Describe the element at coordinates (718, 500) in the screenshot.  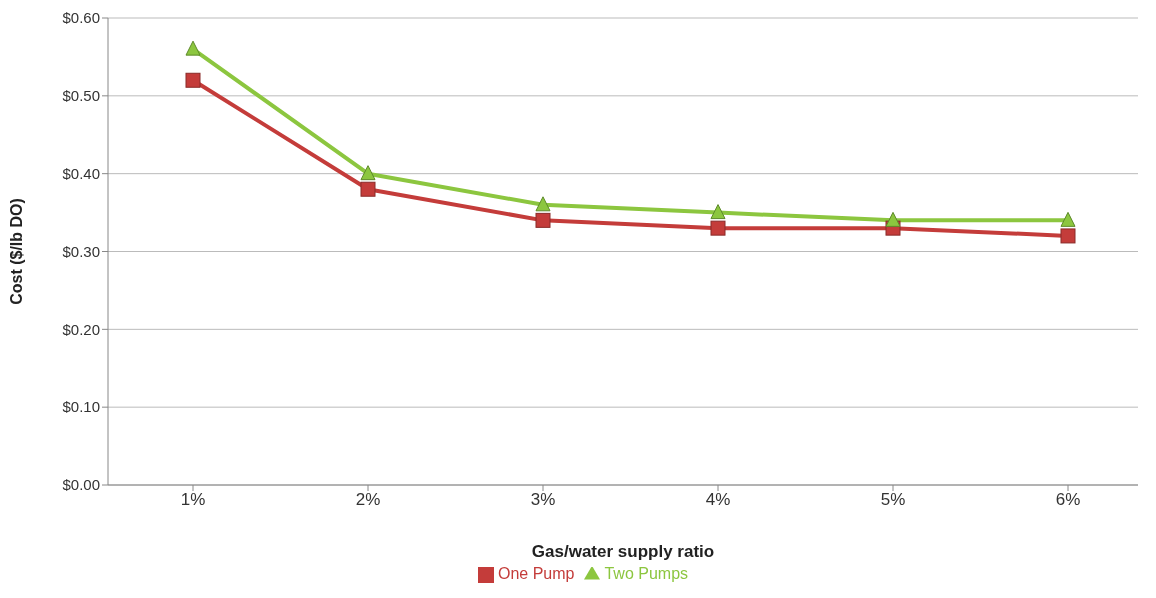
I see `x-tick-label: 4%` at that location.